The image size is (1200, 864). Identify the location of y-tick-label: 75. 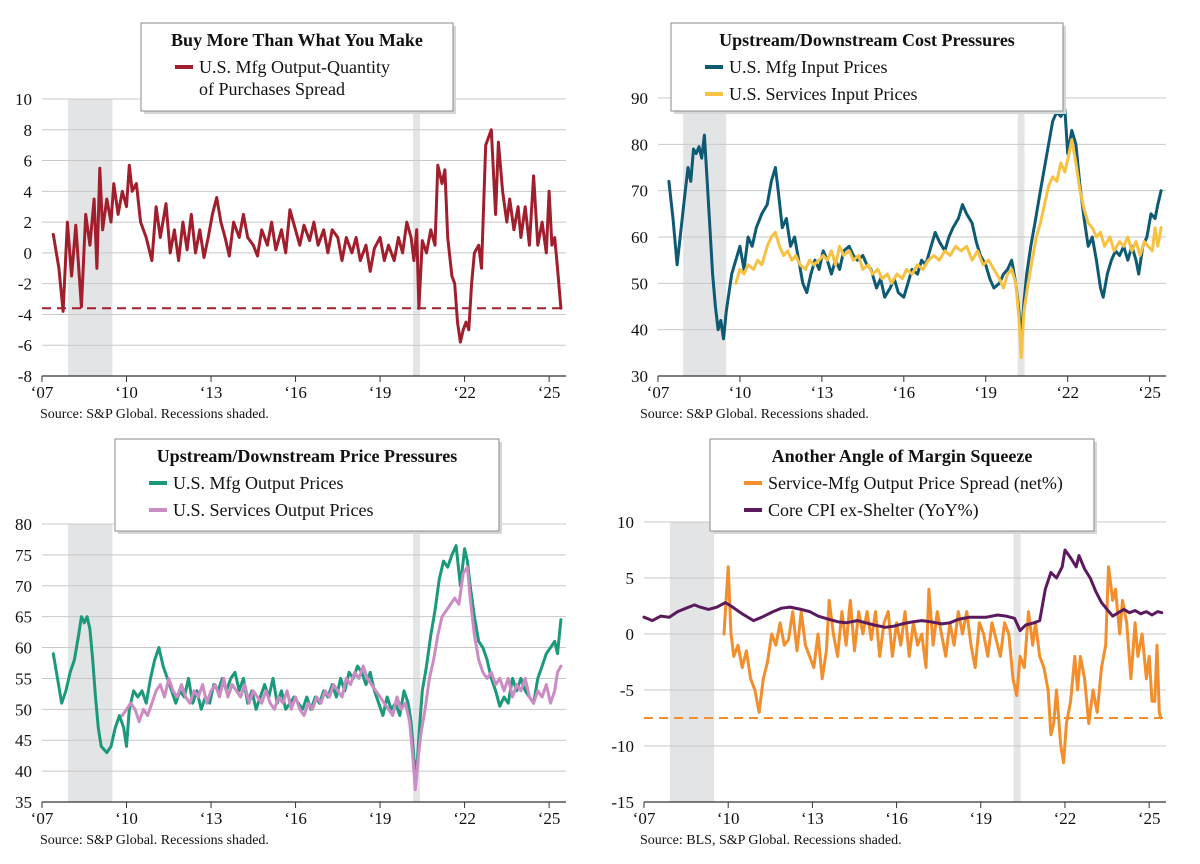
(23, 555).